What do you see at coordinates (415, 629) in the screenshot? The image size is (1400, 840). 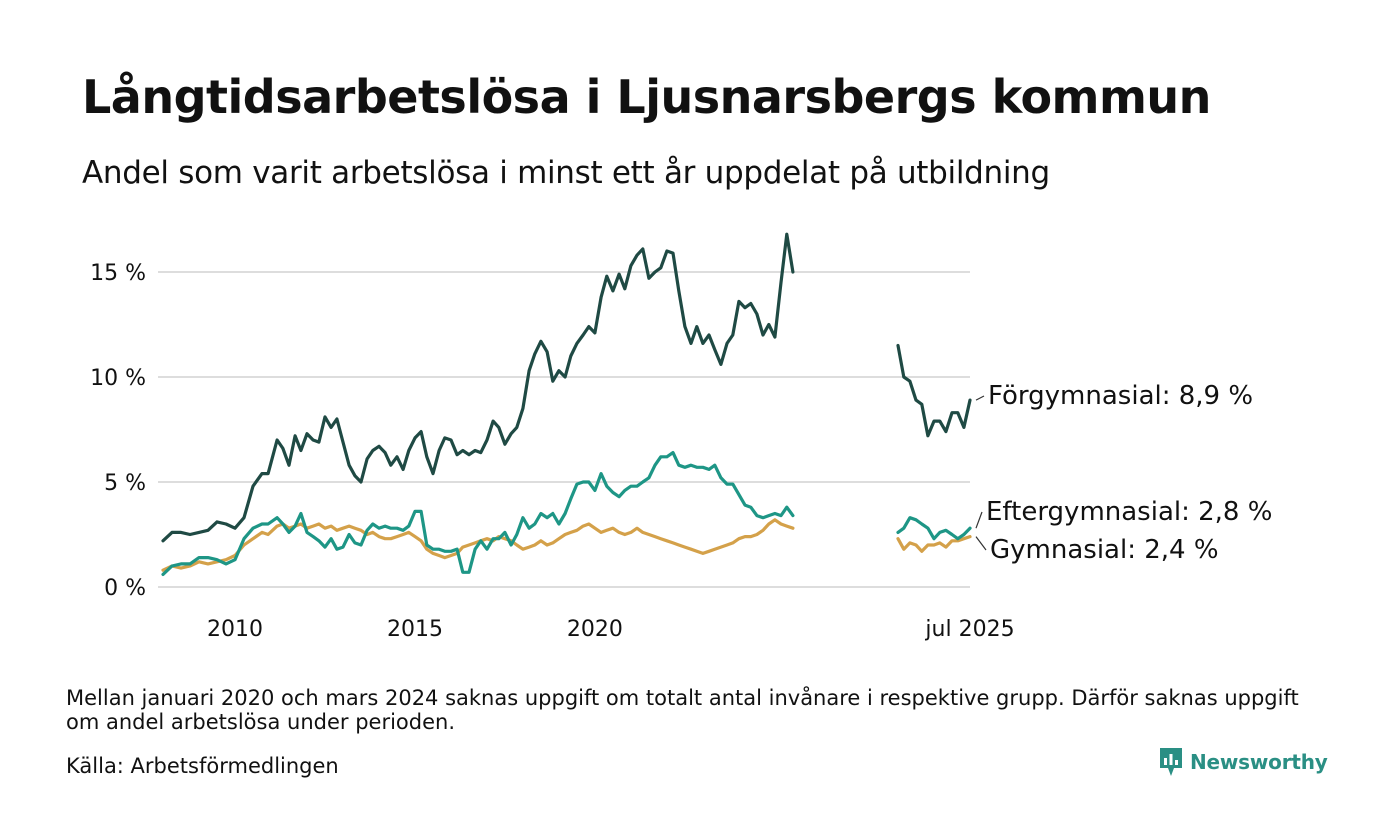 I see `x-tick-label: 2015` at bounding box center [415, 629].